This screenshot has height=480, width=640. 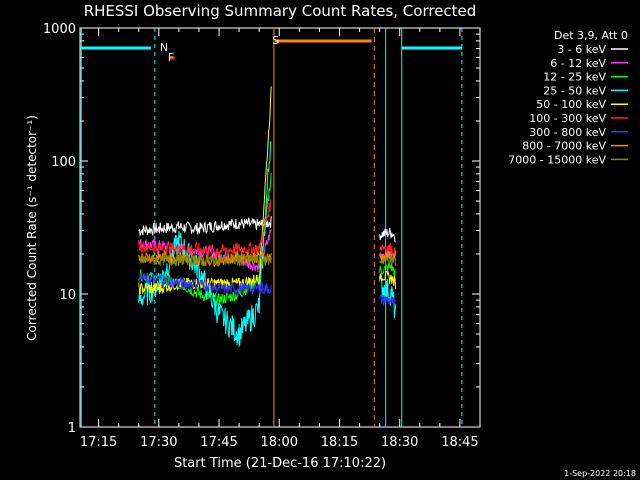 What do you see at coordinates (158, 442) in the screenshot?
I see `x-tick-label: 17:30` at bounding box center [158, 442].